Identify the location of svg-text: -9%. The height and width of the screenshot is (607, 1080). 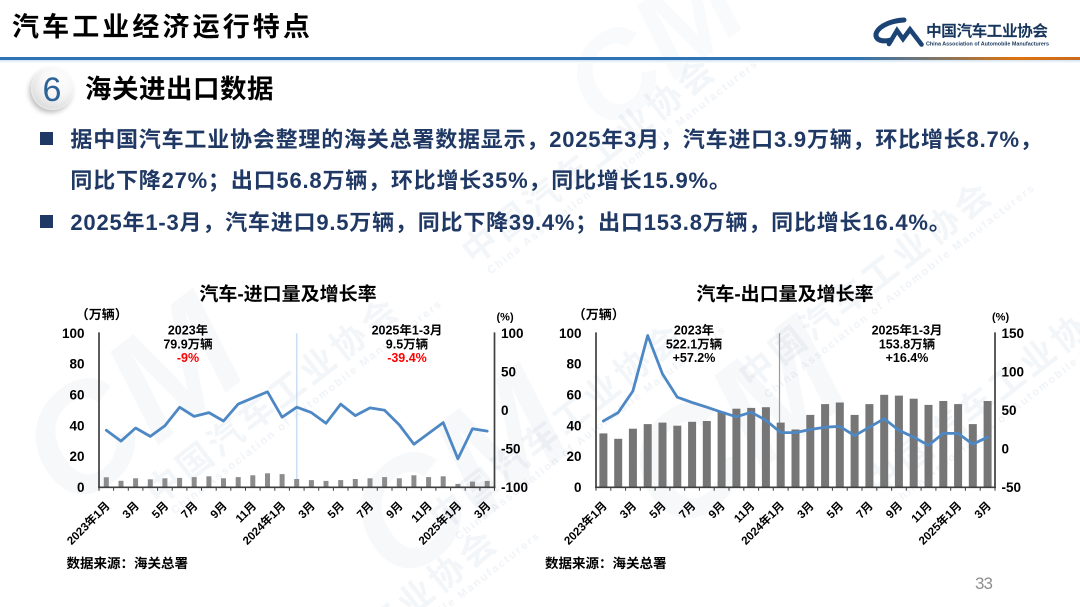
(188, 356).